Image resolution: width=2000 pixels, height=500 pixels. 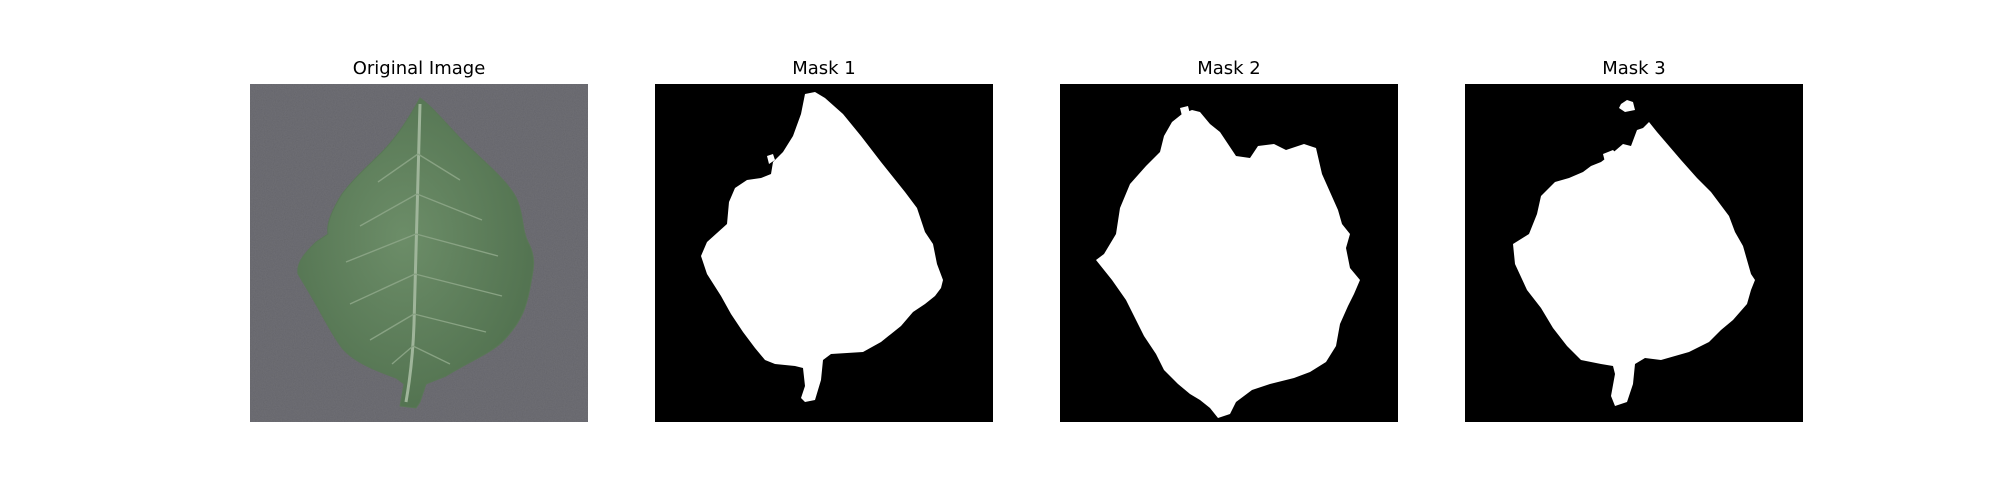 What do you see at coordinates (1634, 68) in the screenshot?
I see `panel-title-mask-3: Mask 3` at bounding box center [1634, 68].